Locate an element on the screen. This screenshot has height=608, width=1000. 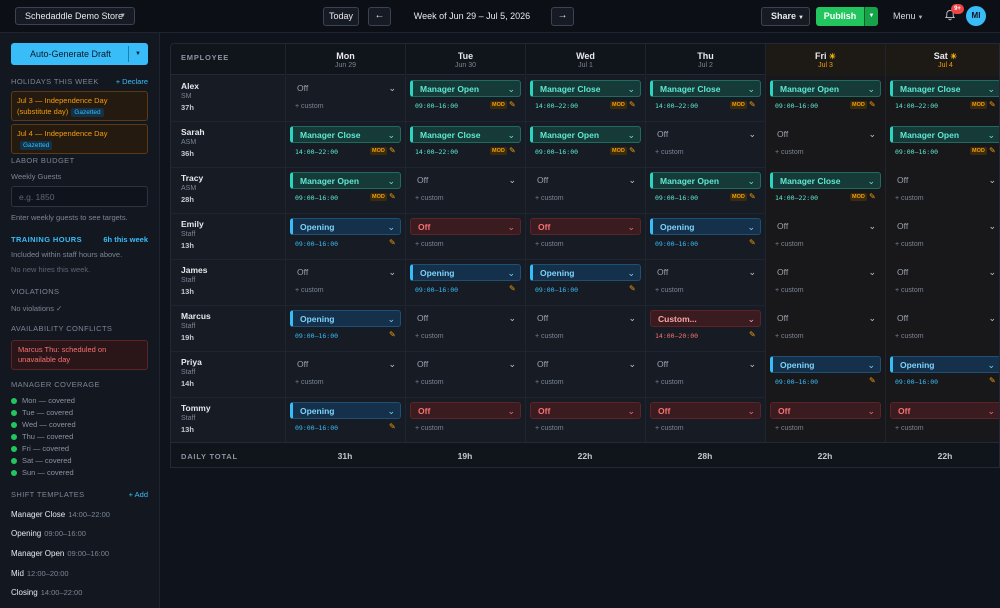
template-item: Manager Open 09:00–16:00 is located at coordinates (60, 553).